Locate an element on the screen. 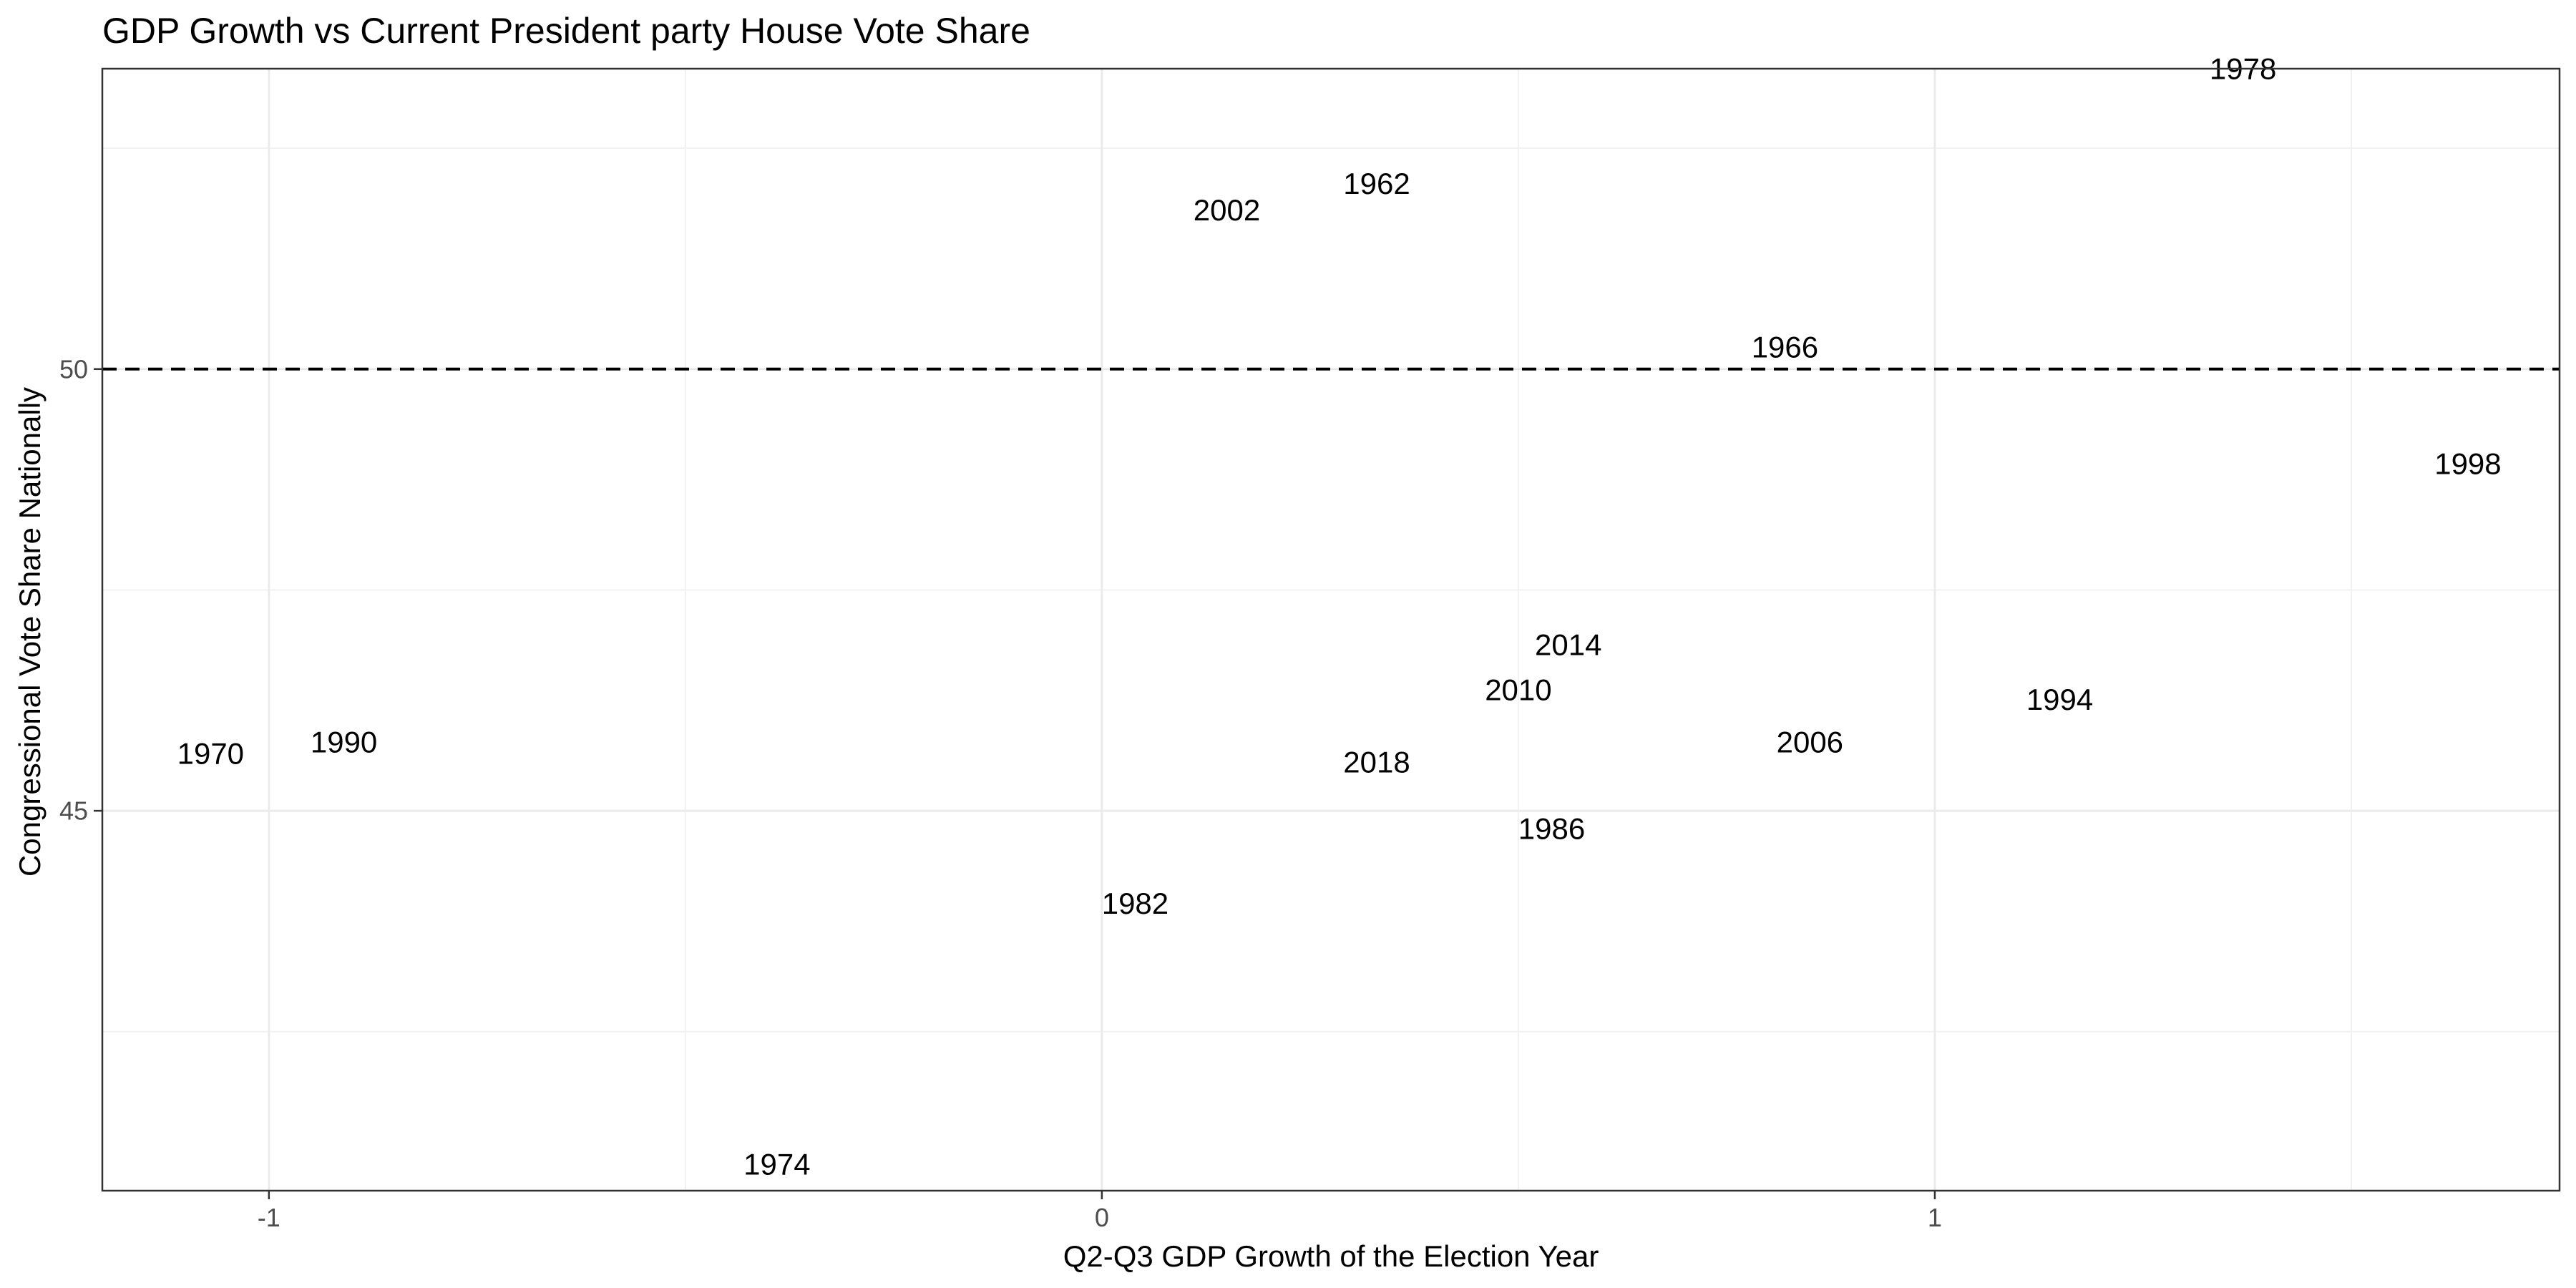  point-label: 1982 is located at coordinates (1135, 903).